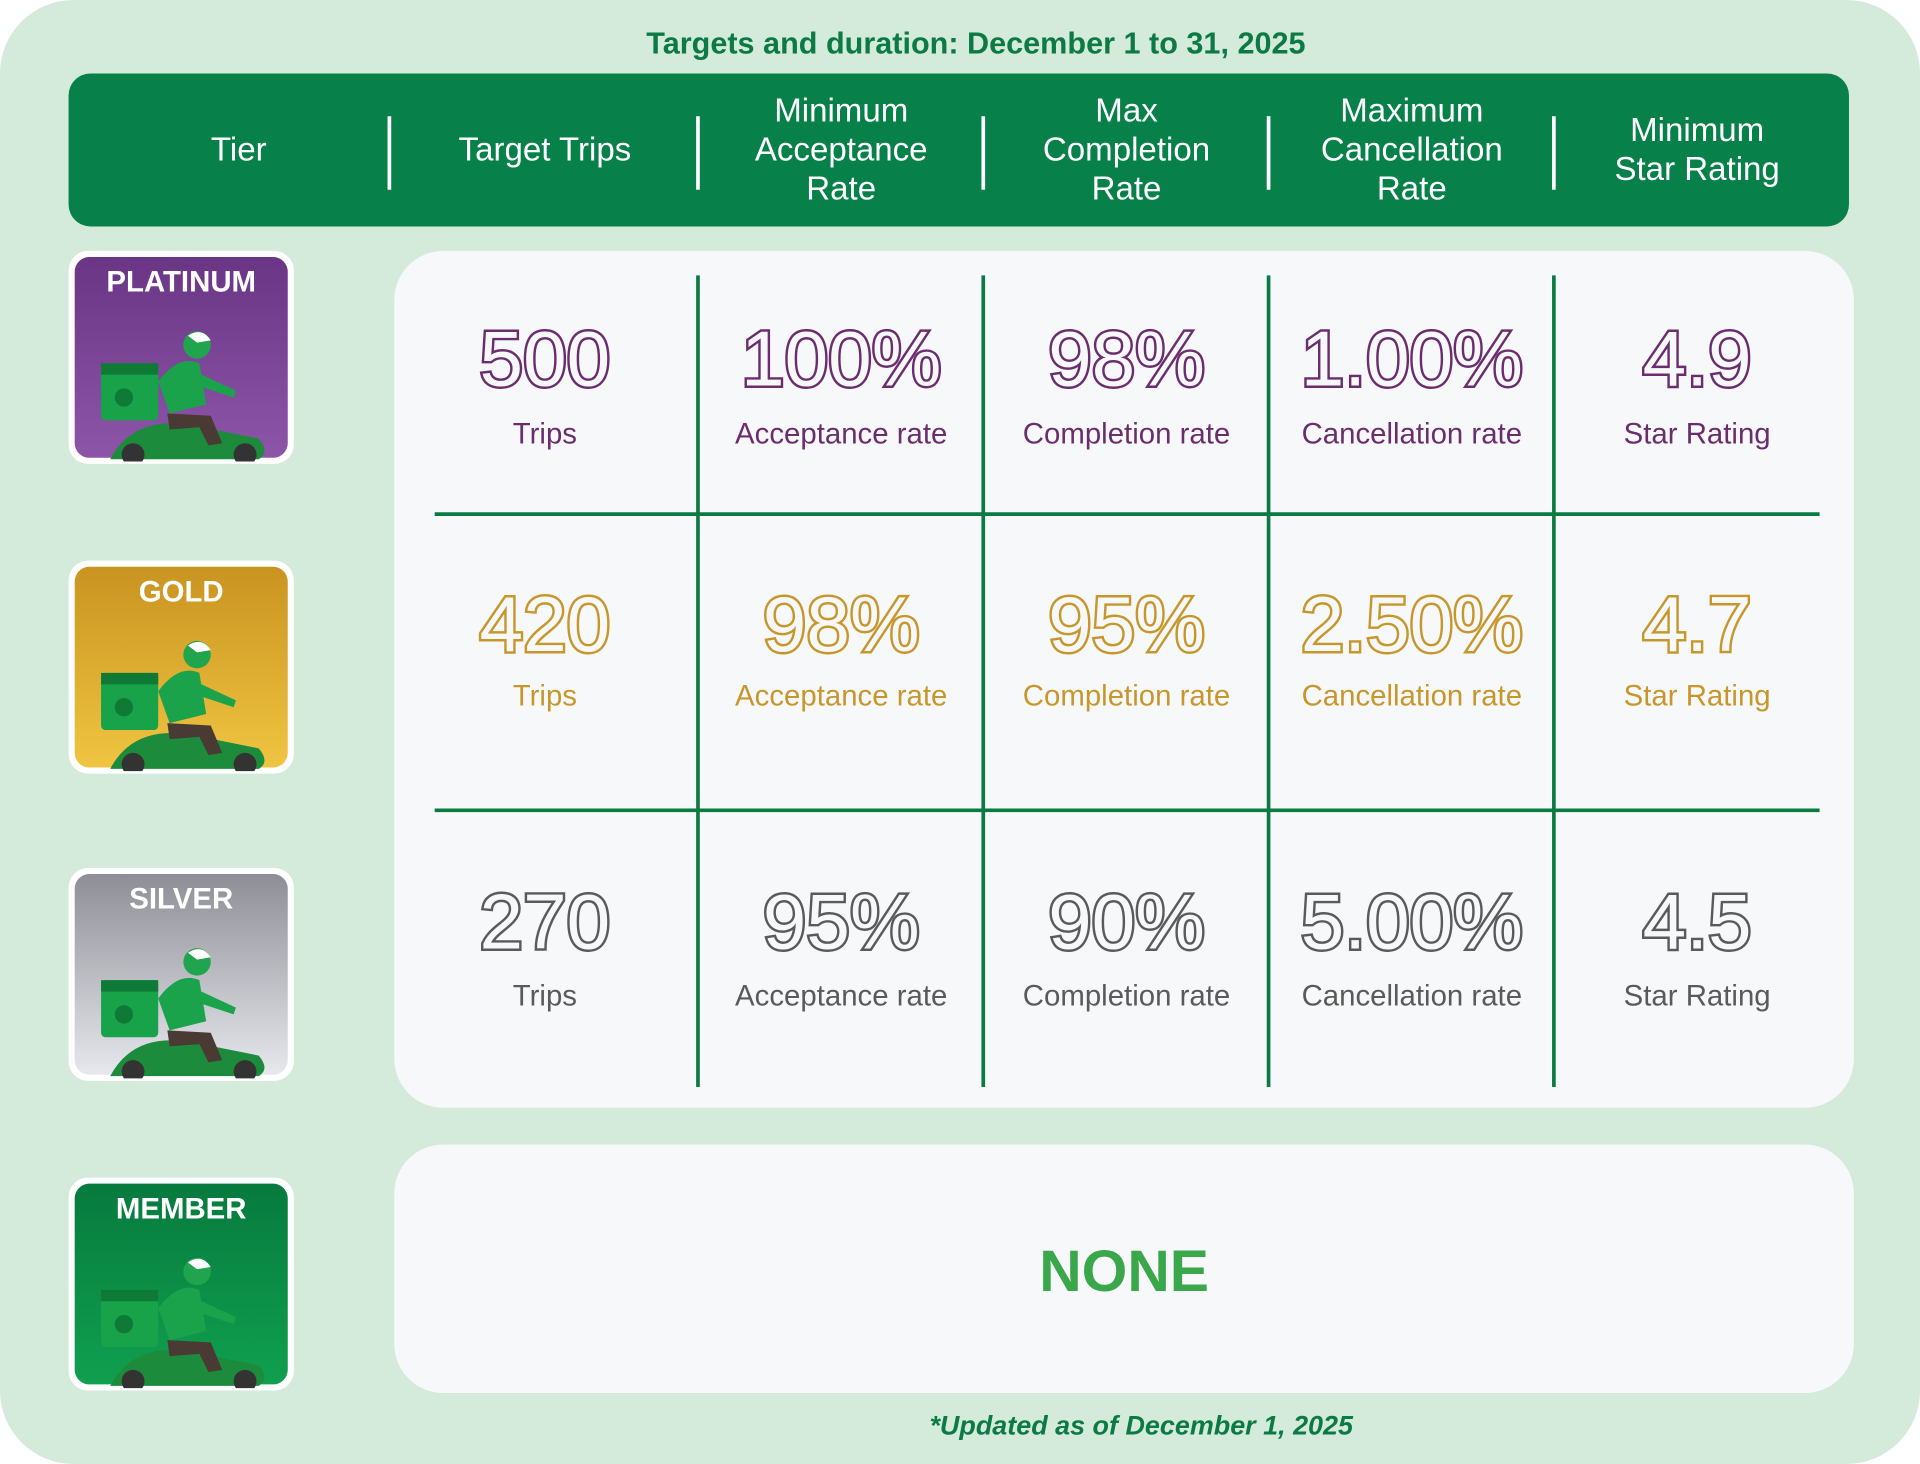  Describe the element at coordinates (1126, 150) in the screenshot. I see `header-label: Completion` at that location.